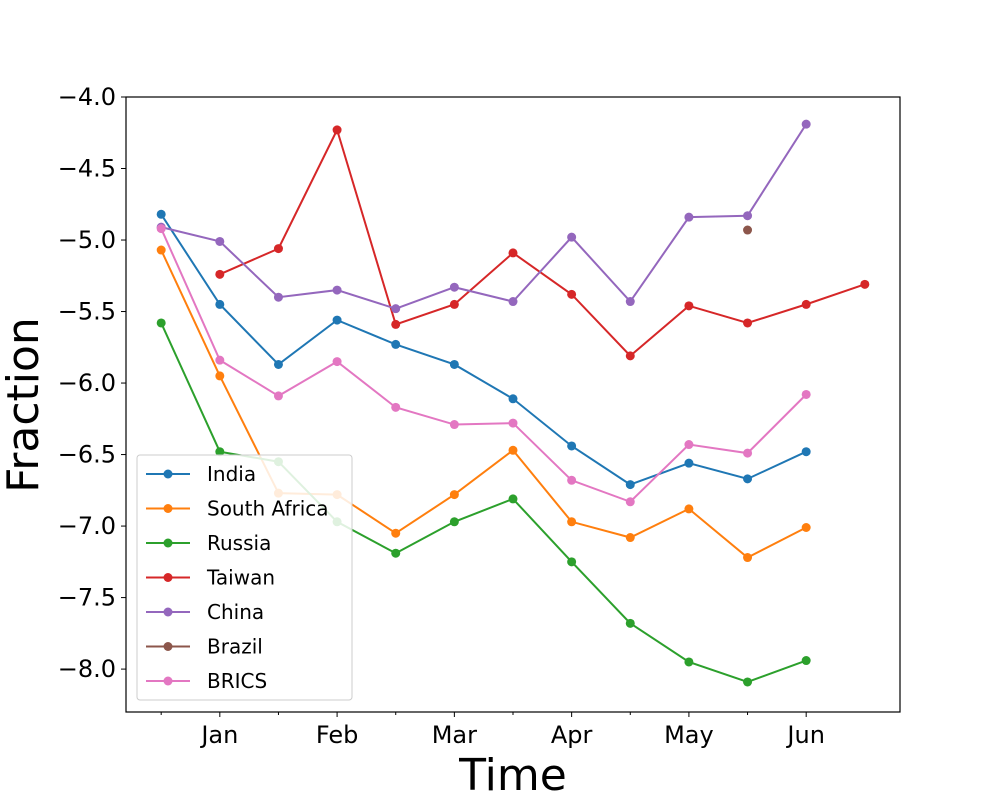 The width and height of the screenshot is (1000, 800). What do you see at coordinates (454, 735) in the screenshot?
I see `x-tick-label: Mar` at bounding box center [454, 735].